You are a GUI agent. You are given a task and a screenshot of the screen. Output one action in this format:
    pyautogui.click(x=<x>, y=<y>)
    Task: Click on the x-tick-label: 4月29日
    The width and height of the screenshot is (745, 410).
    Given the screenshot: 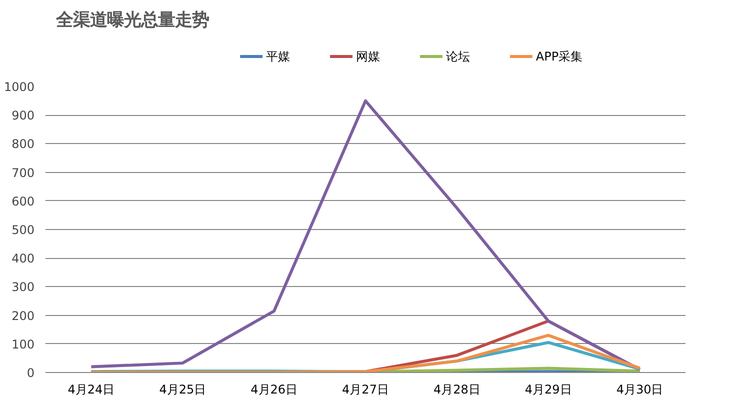 What is the action you would take?
    pyautogui.click(x=548, y=389)
    